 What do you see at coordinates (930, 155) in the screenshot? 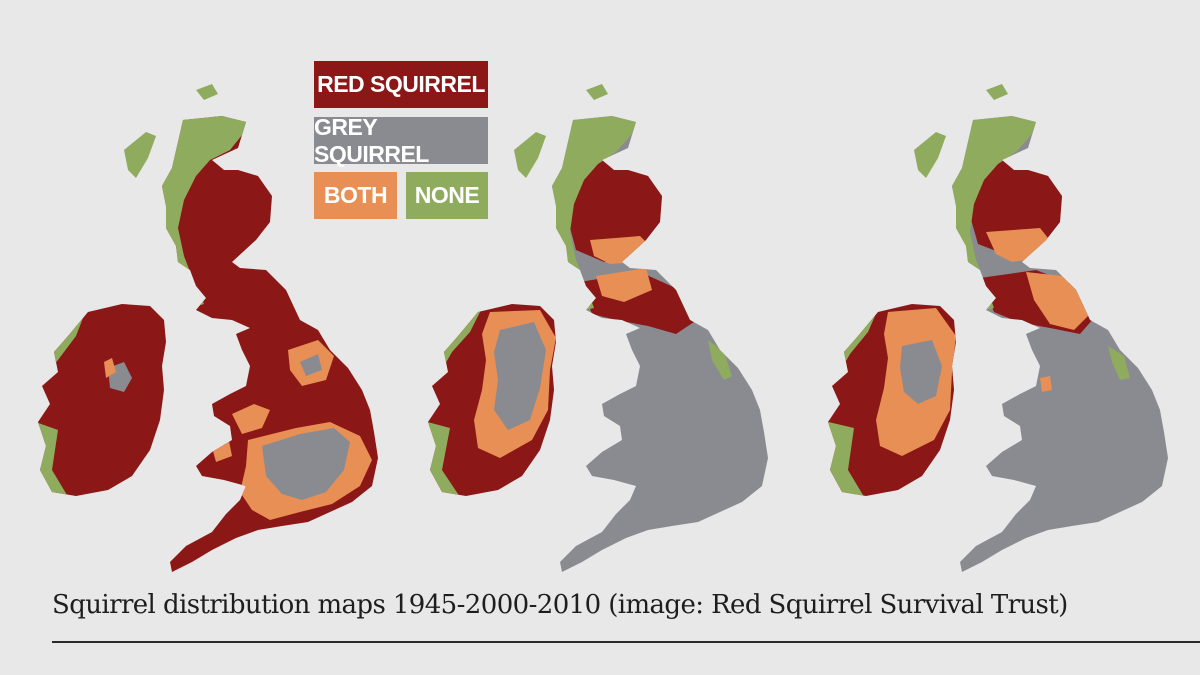
I see `hebrides-islands-2010` at bounding box center [930, 155].